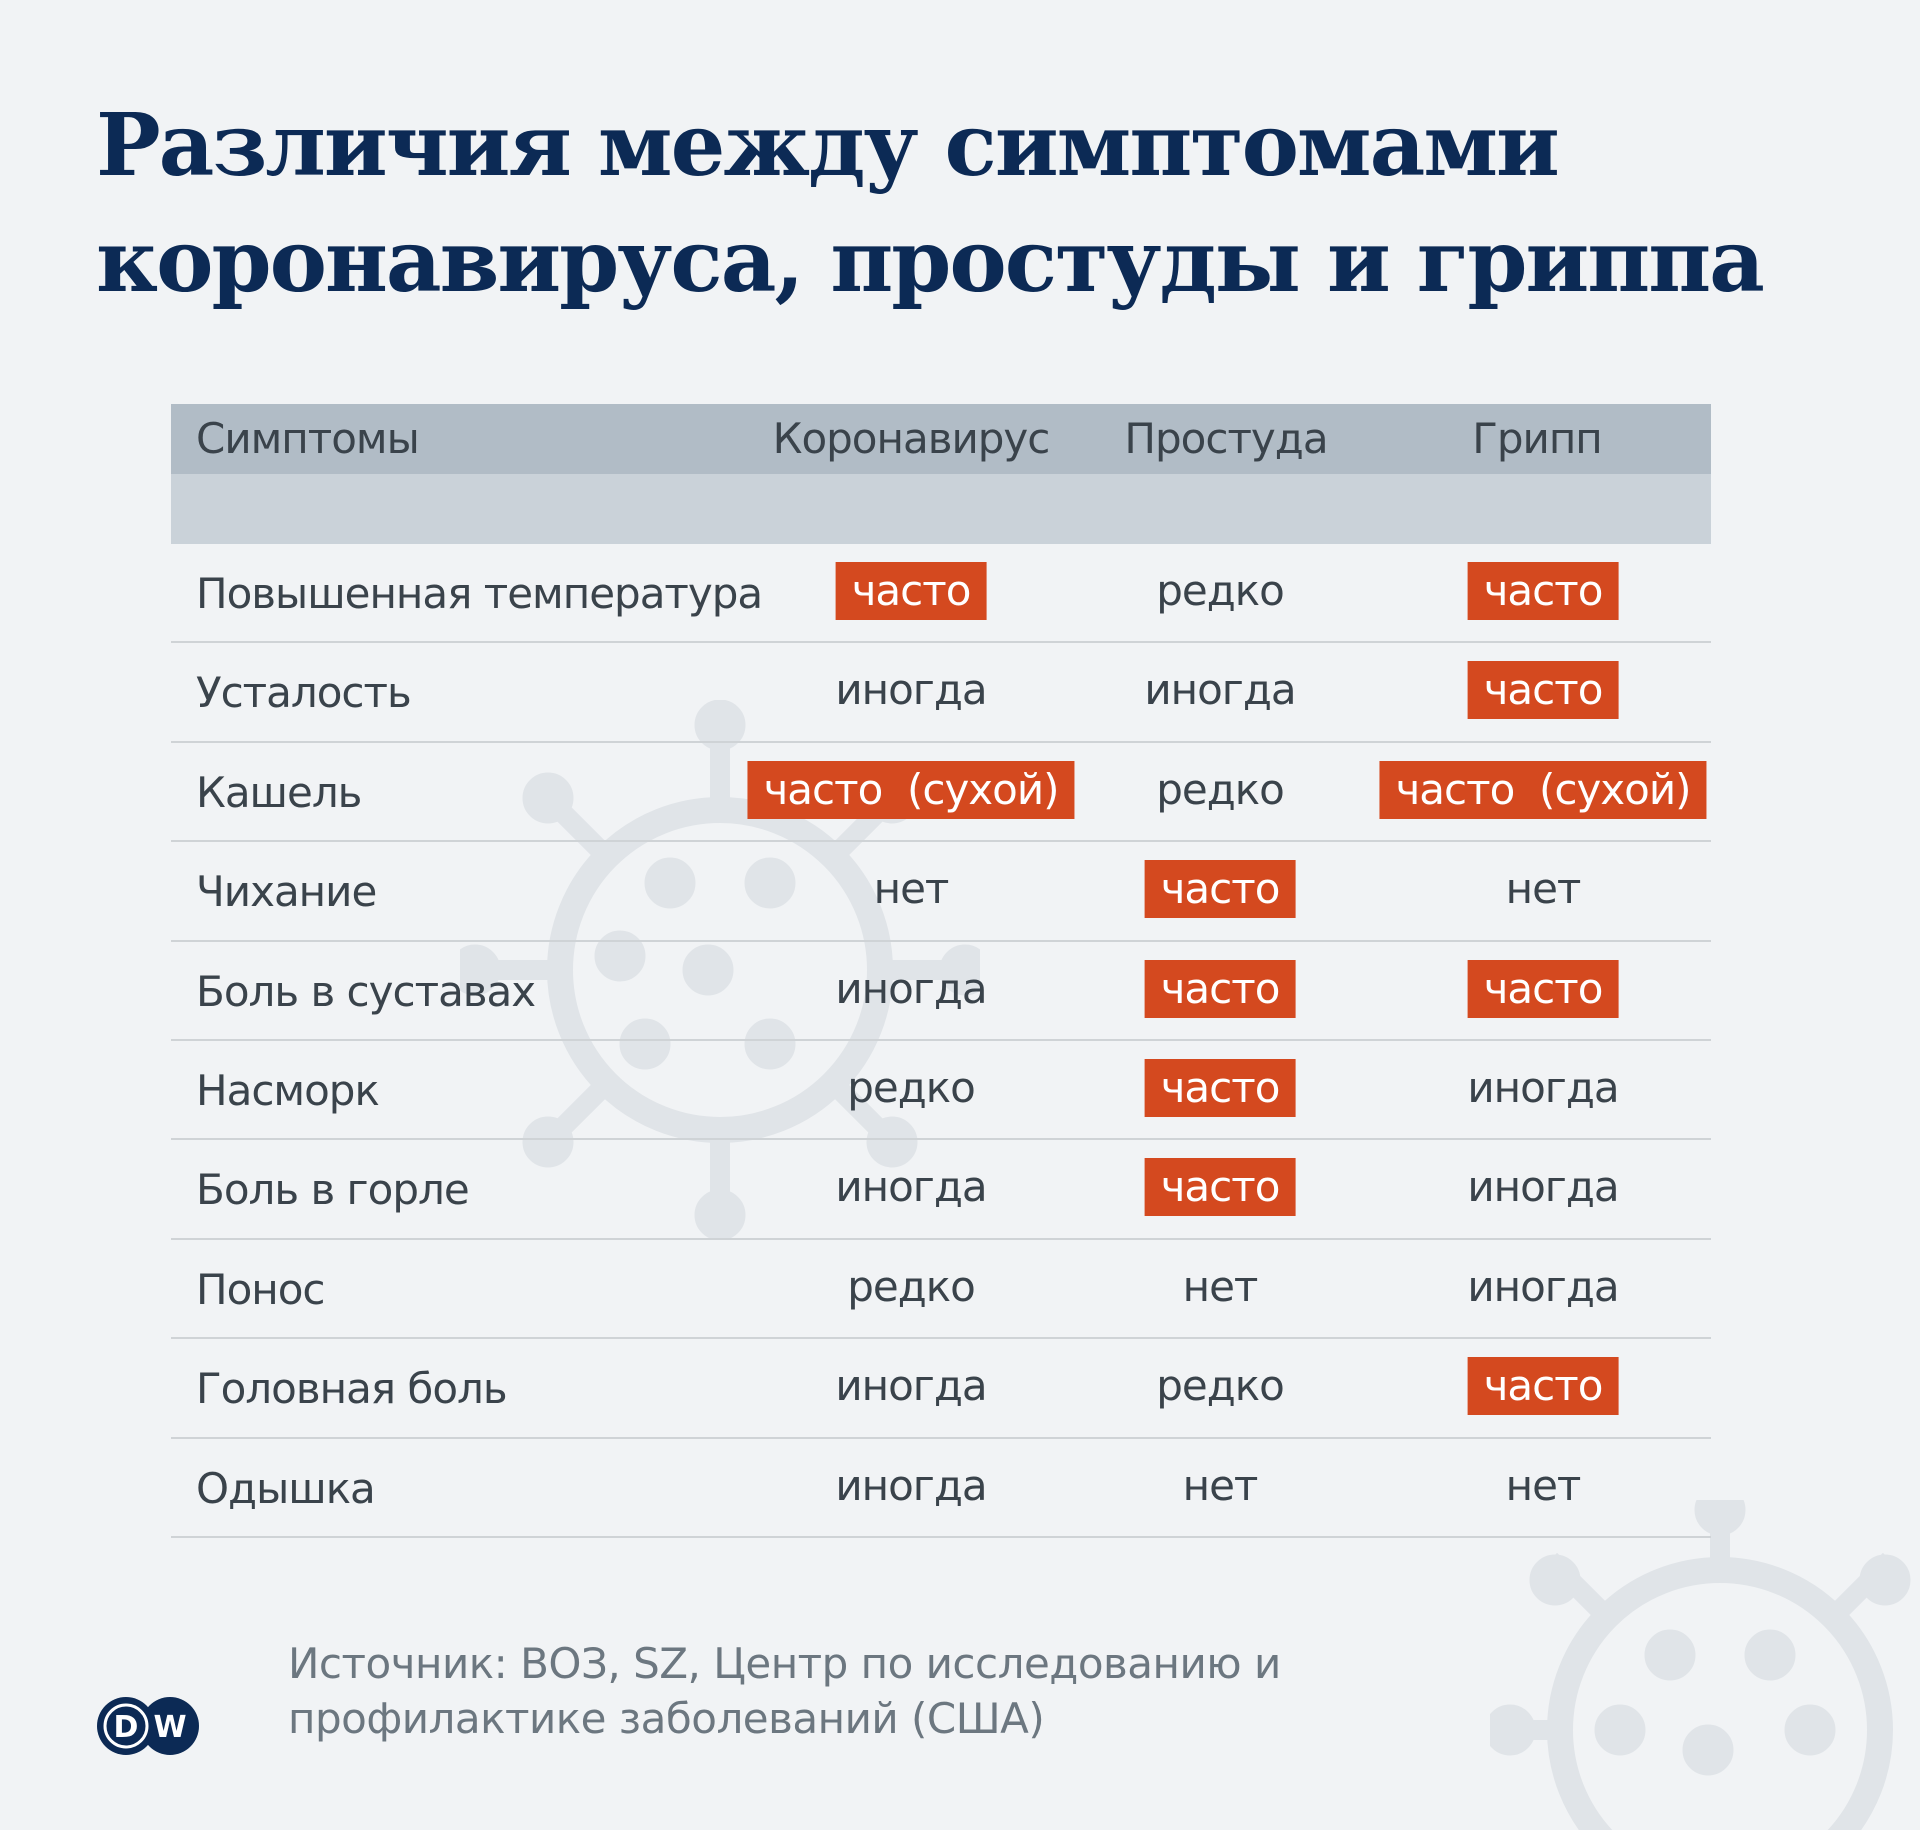  Describe the element at coordinates (169, 1727) in the screenshot. I see `svg-text: W` at that location.